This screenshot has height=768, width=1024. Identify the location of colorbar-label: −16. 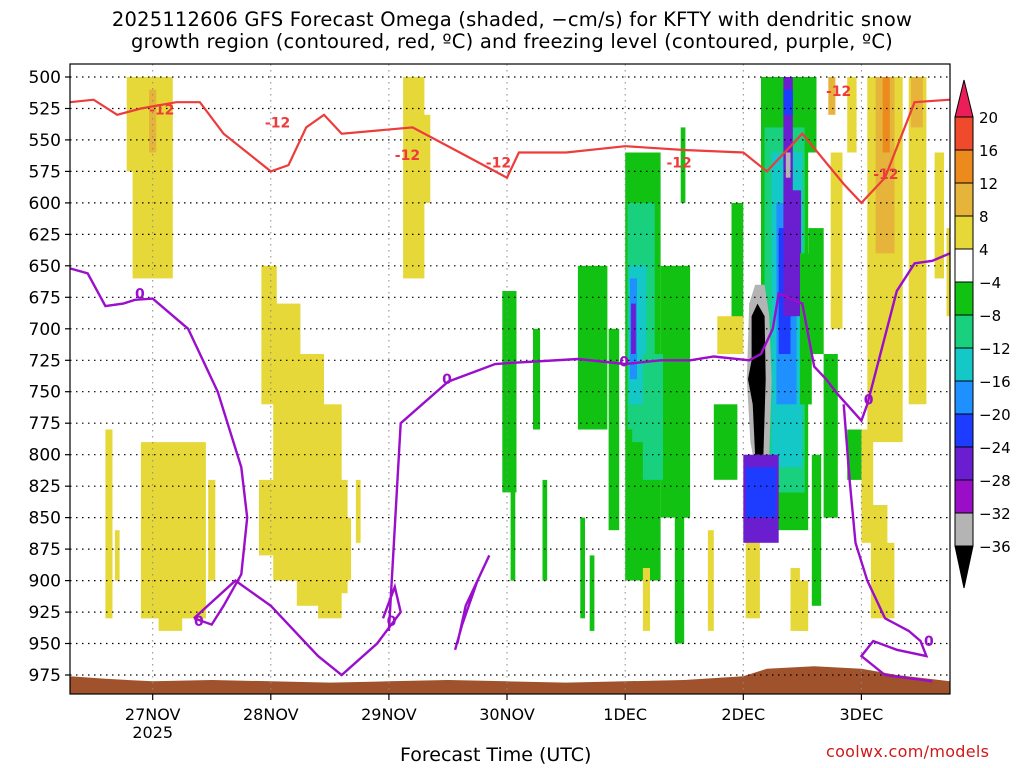
(995, 382).